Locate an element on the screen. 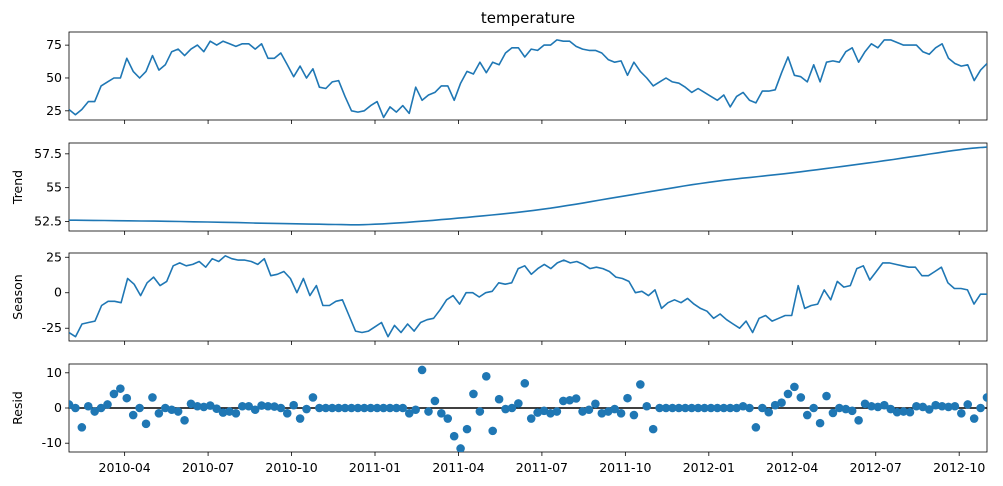 The width and height of the screenshot is (1003, 486). x-tick-label: 2010-10 is located at coordinates (291, 467).